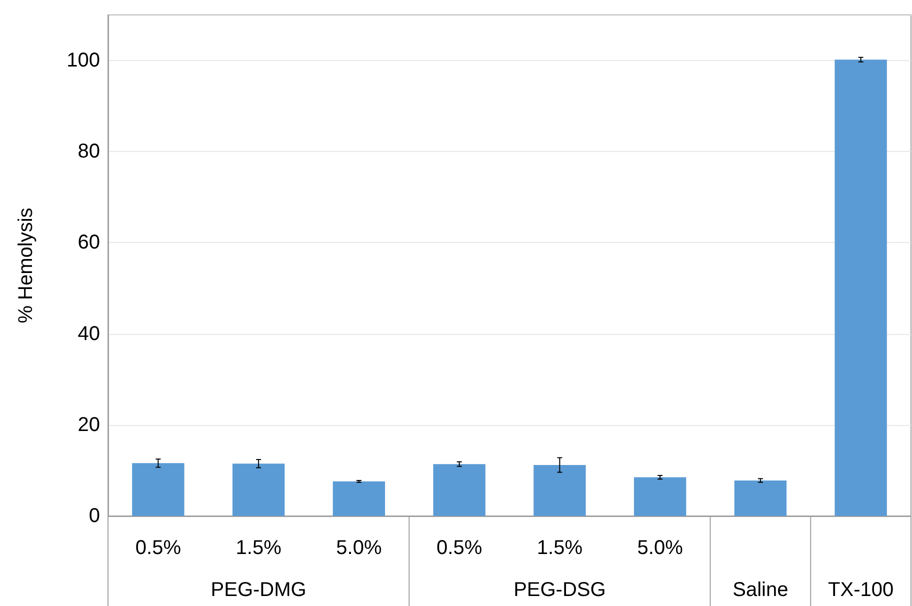  Describe the element at coordinates (89, 333) in the screenshot. I see `y-tick-label: 40` at that location.